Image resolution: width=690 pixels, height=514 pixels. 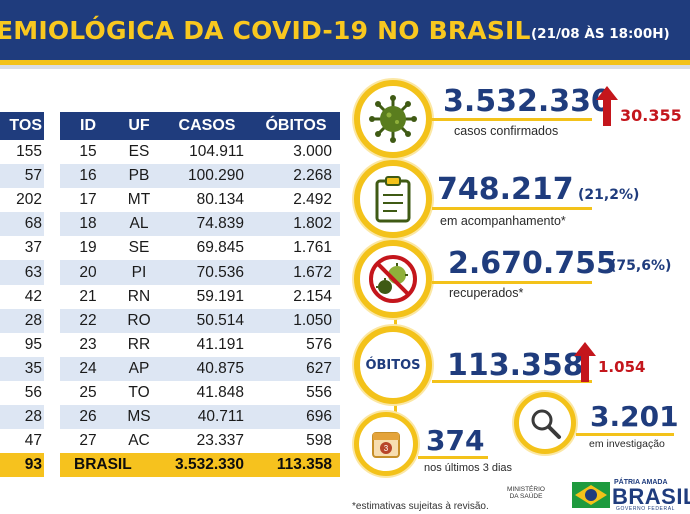 I want to click on partial-cell: 202, so click(x=22, y=200).